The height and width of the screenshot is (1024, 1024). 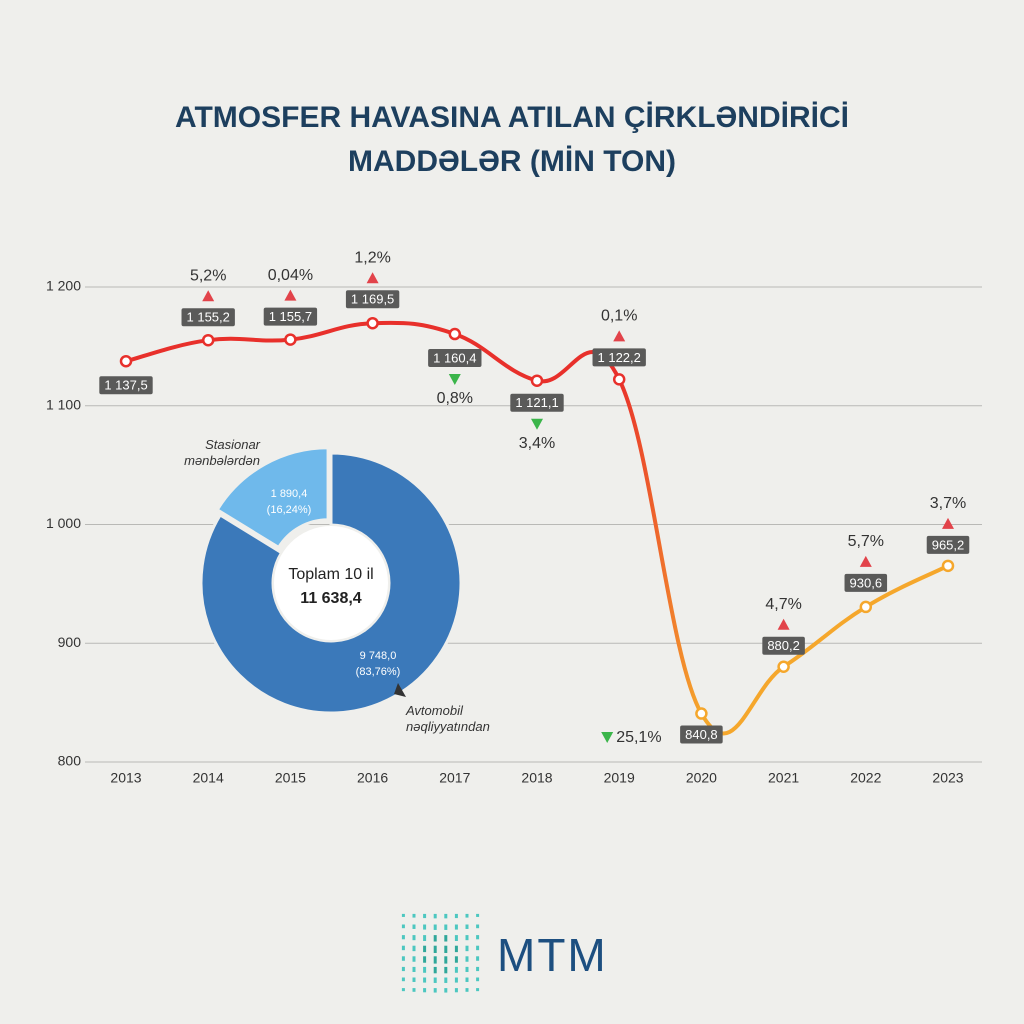 What do you see at coordinates (63, 523) in the screenshot?
I see `y-tick-label: 1 000` at bounding box center [63, 523].